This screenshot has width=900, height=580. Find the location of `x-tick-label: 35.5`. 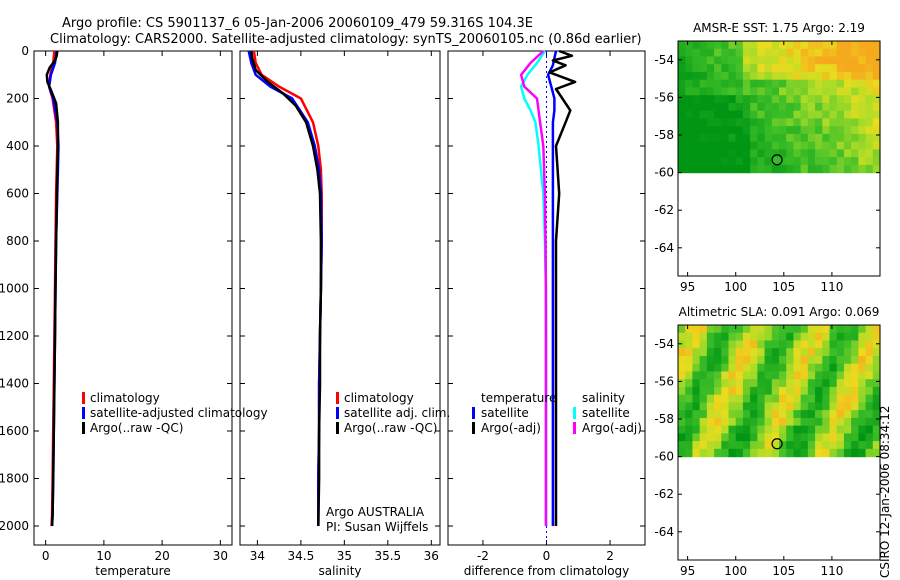

x-tick-label: 35.5 is located at coordinates (387, 556).